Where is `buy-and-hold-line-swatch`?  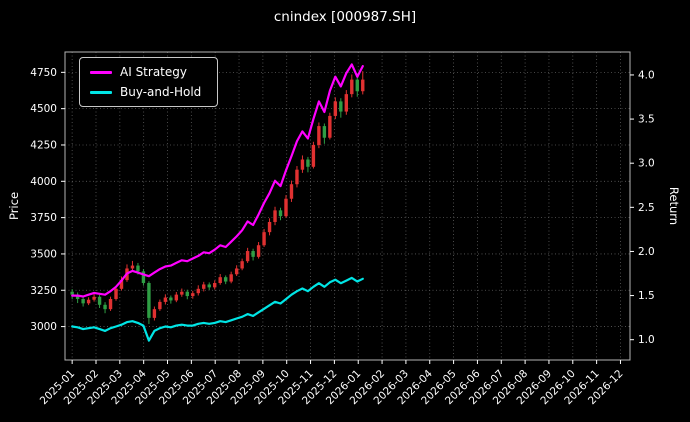 buy-and-hold-line-swatch is located at coordinates (101, 92).